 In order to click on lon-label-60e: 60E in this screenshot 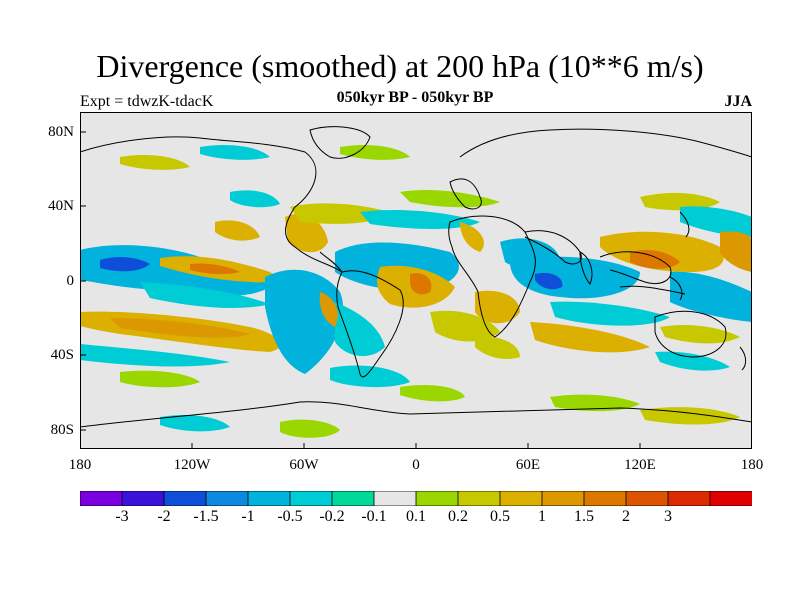, I will do `click(528, 465)`.